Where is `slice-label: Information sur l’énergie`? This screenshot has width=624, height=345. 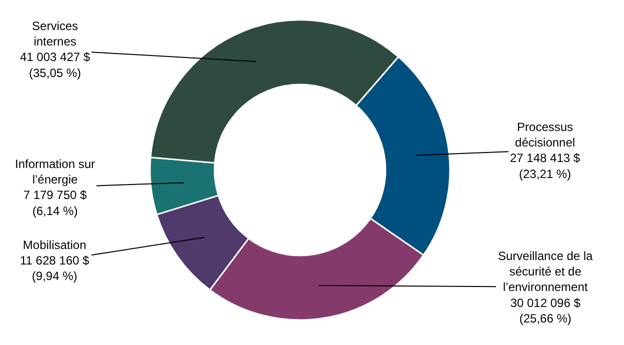 slice-label: Information sur l’énergie is located at coordinates (55, 172).